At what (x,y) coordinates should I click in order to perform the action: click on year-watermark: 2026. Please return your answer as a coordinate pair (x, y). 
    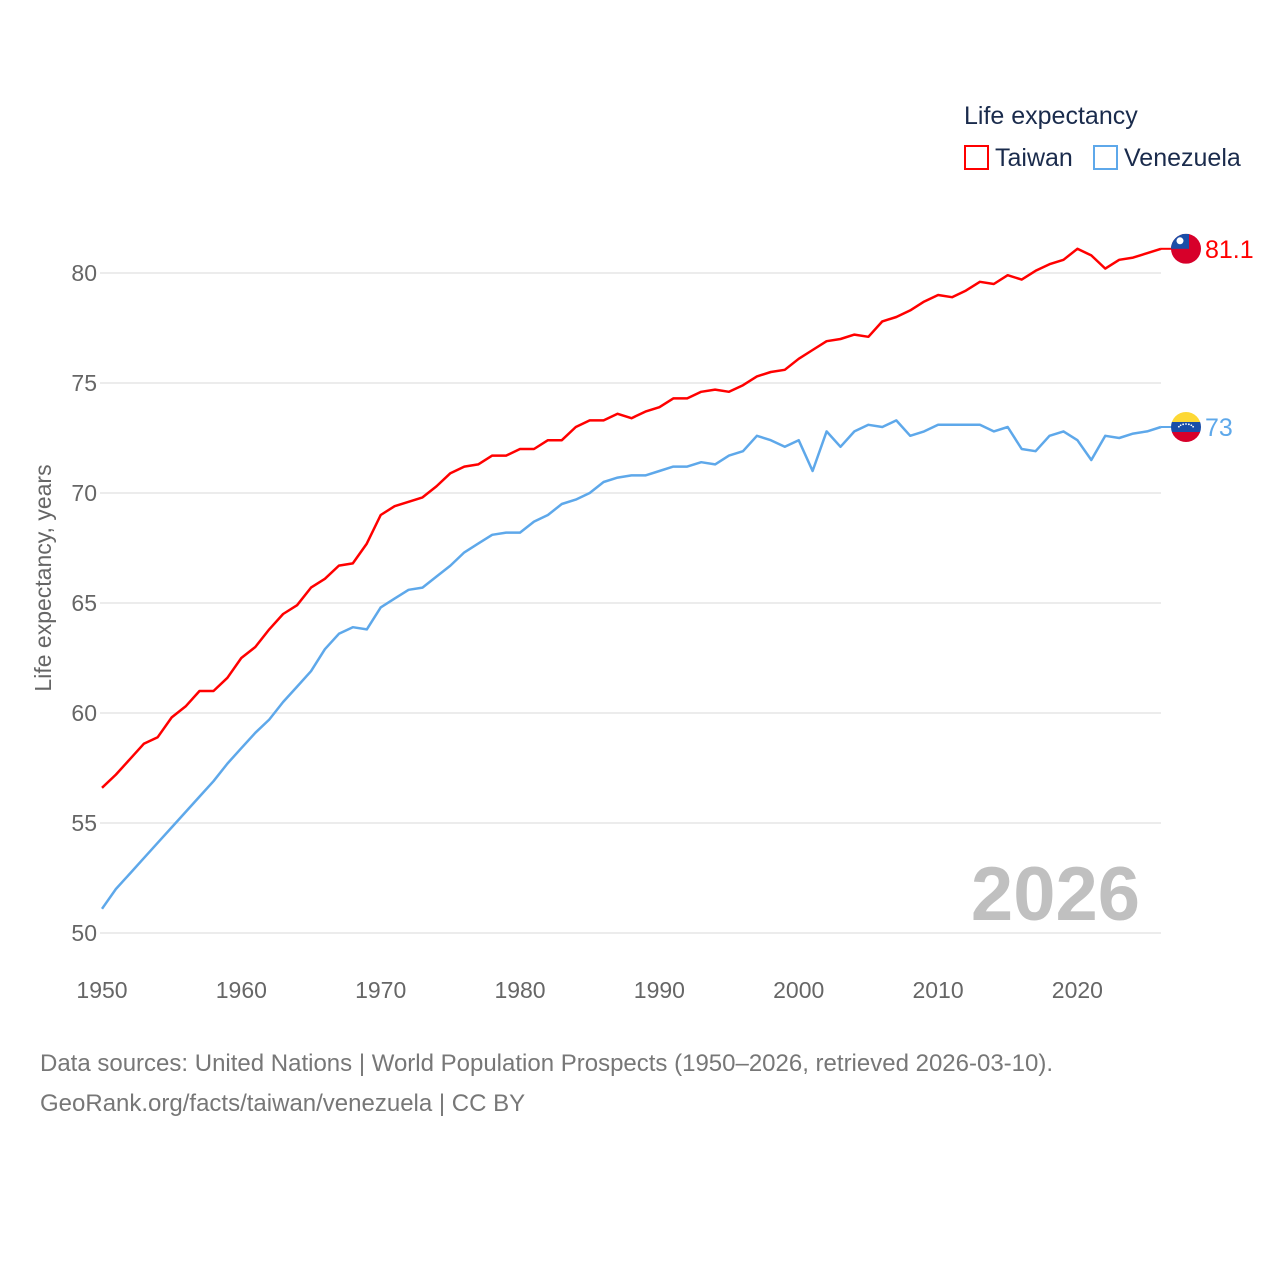
    Looking at the image, I should click on (1055, 894).